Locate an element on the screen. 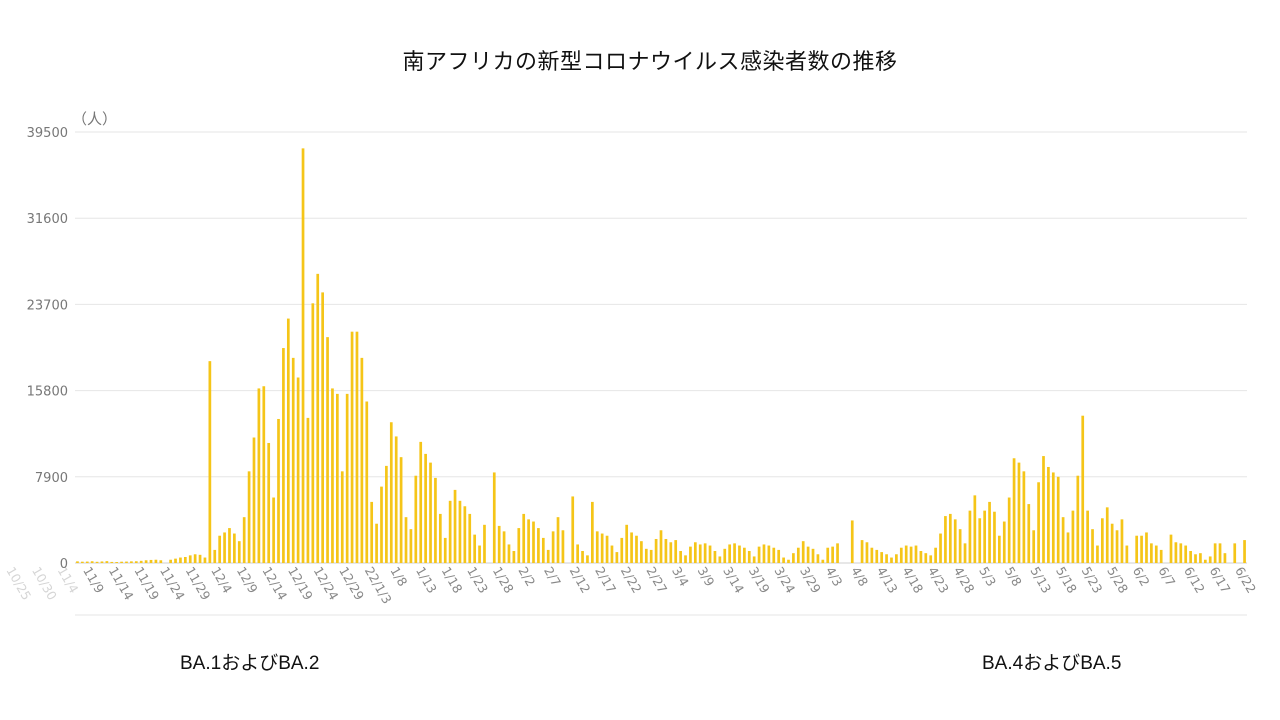 Image resolution: width=1280 pixels, height=720 pixels. x-tick-label: 10/25 is located at coordinates (18, 583).